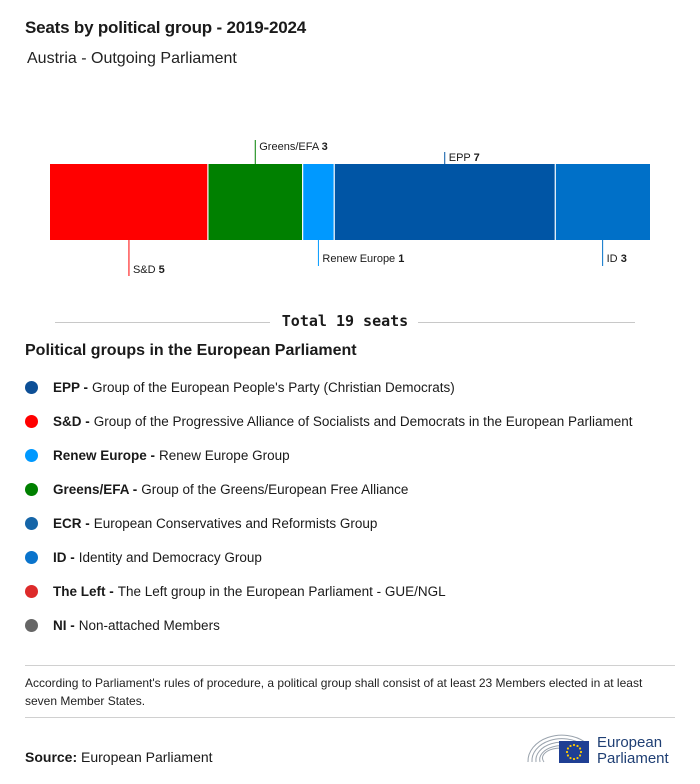 The height and width of the screenshot is (784, 700). Describe the element at coordinates (224, 455) in the screenshot. I see `legend-description: Renew Europe Group` at that location.